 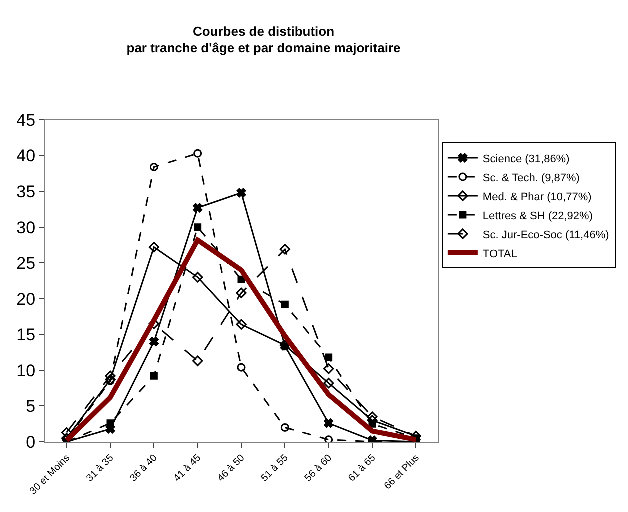 I want to click on legend-label: Sc. Jur-Eco-Soc (11,46%), so click(x=546, y=235).